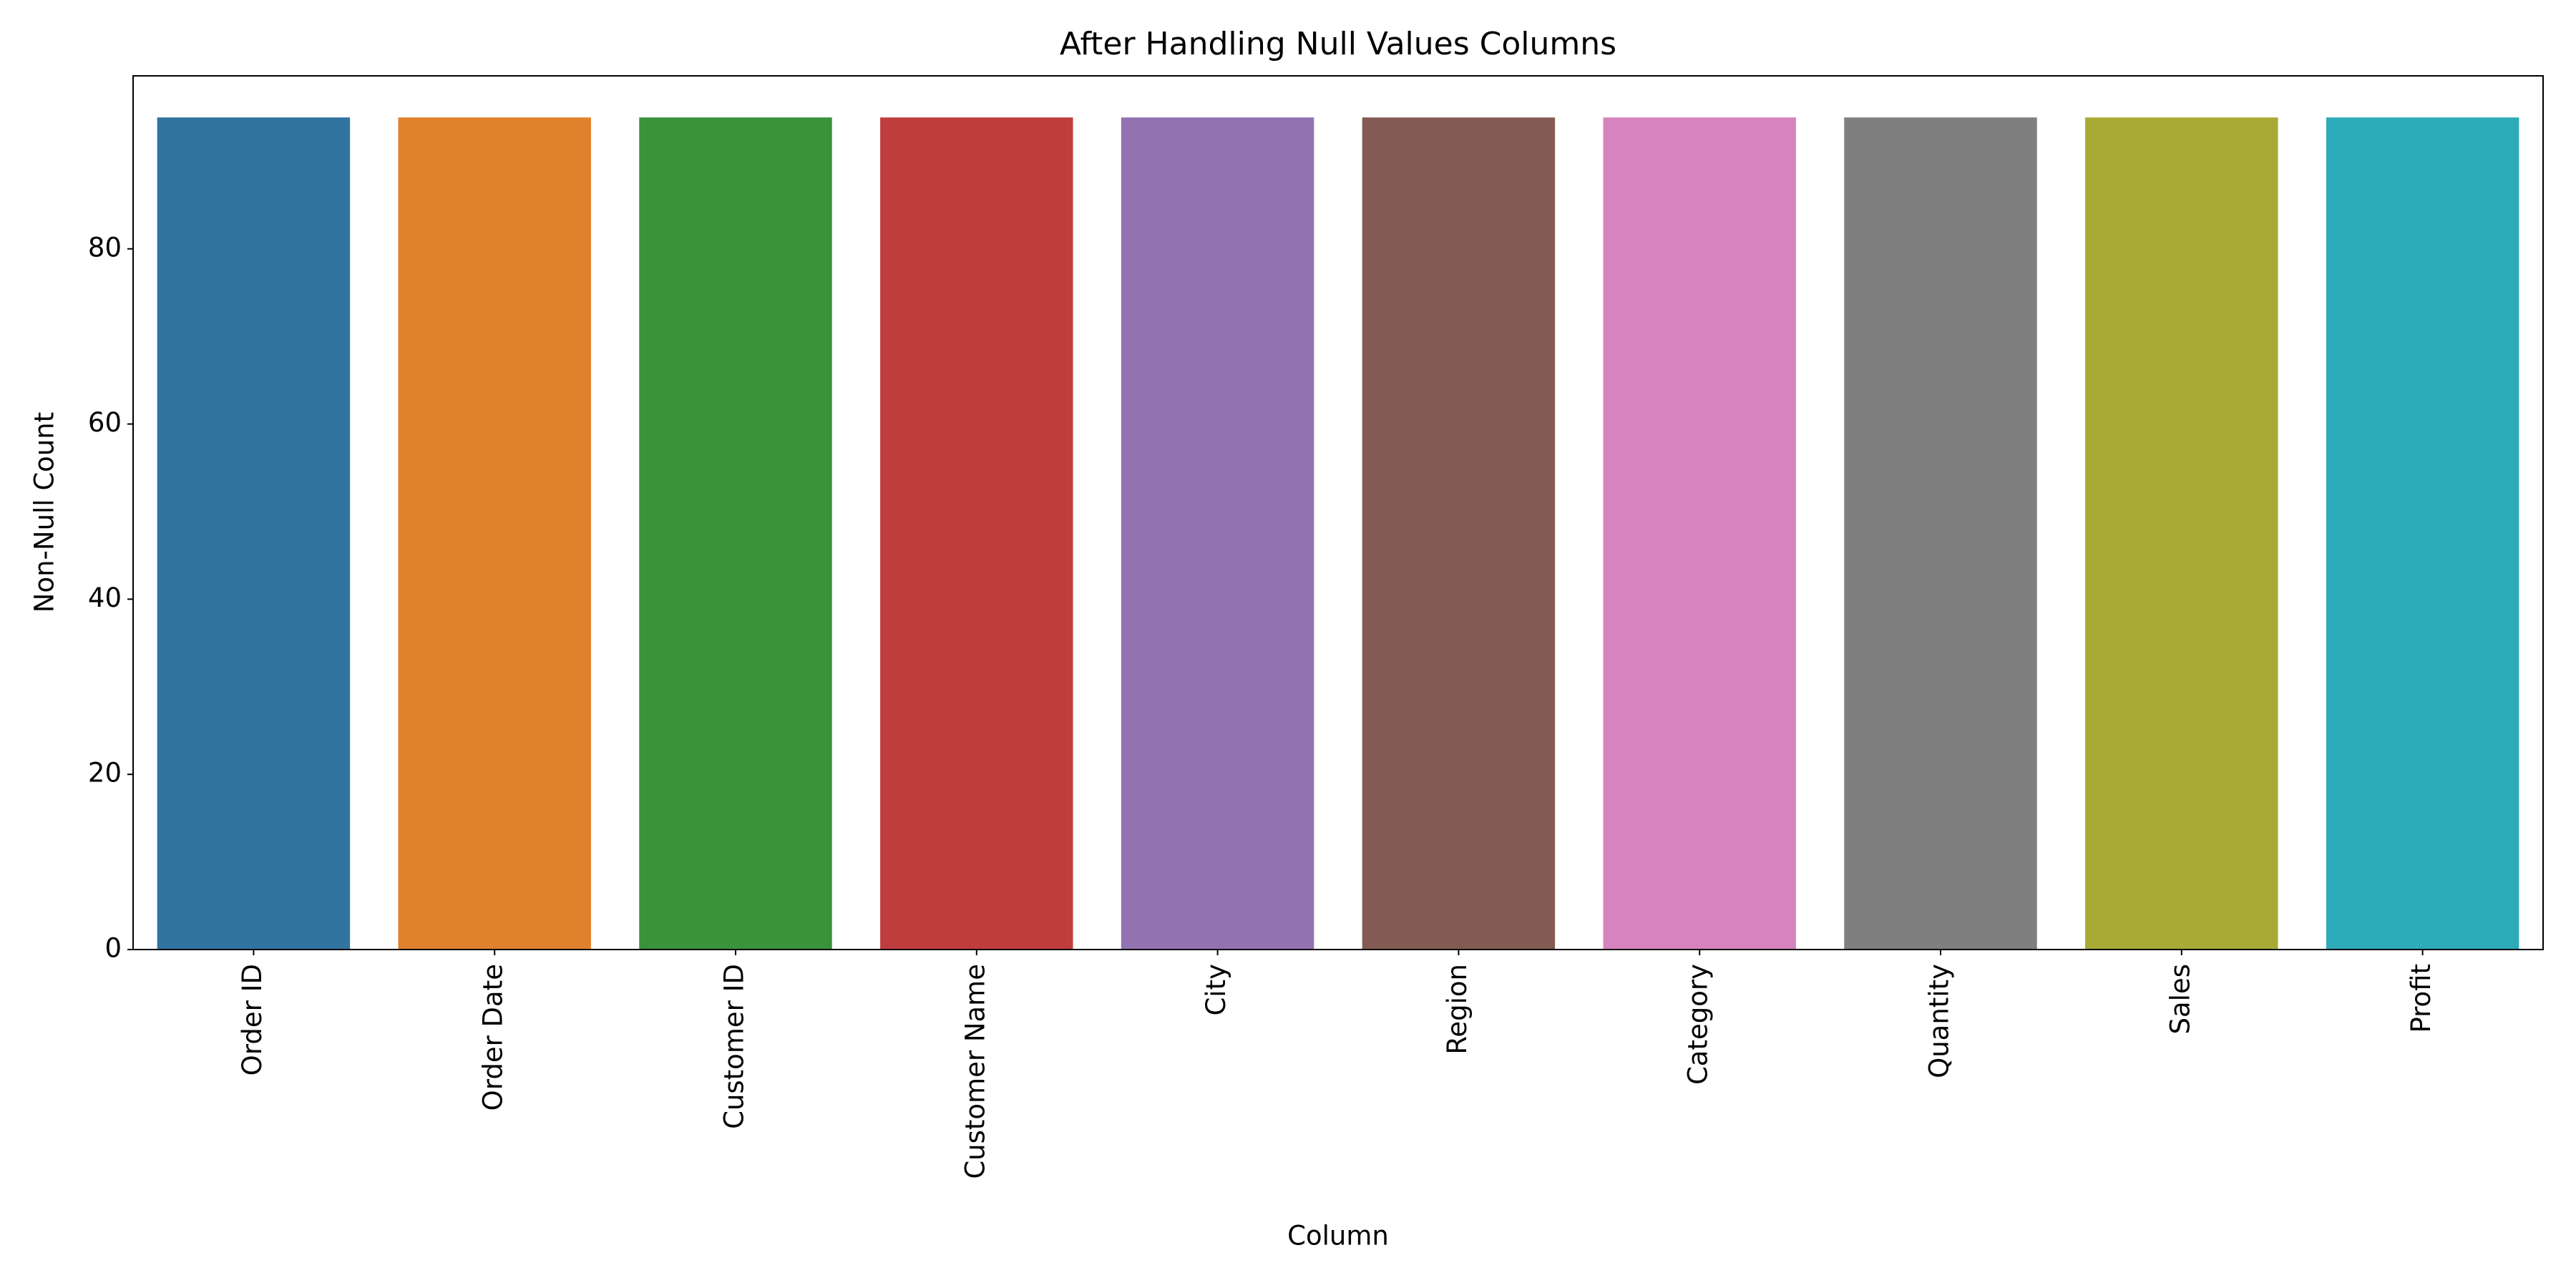 This screenshot has height=1288, width=2576. Describe the element at coordinates (1457, 1009) in the screenshot. I see `x-tick-label: Region` at that location.